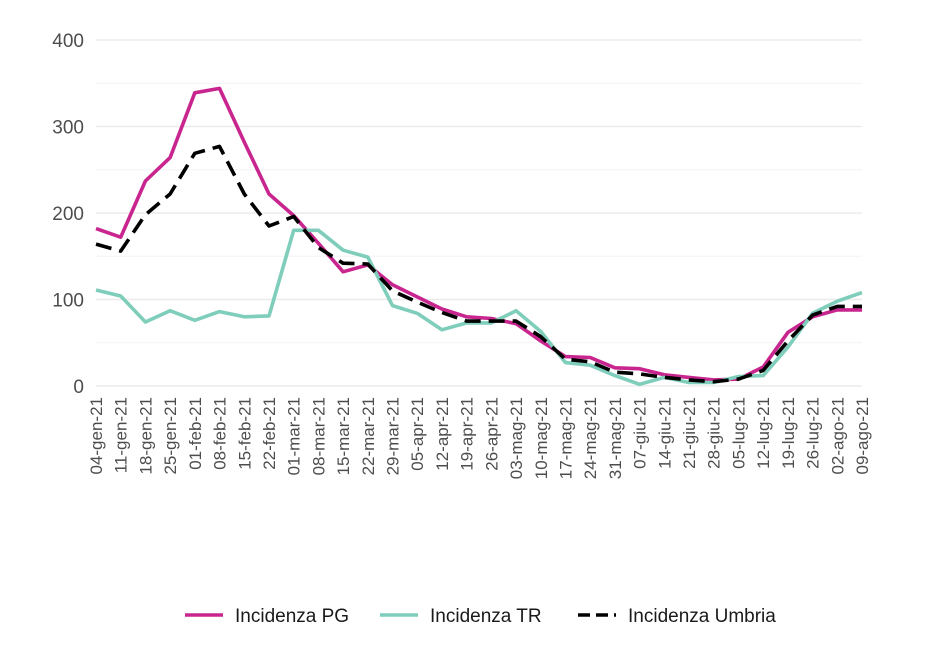 The width and height of the screenshot is (935, 664). Describe the element at coordinates (541, 438) in the screenshot. I see `x-tick-label: 10-mag-21` at that location.